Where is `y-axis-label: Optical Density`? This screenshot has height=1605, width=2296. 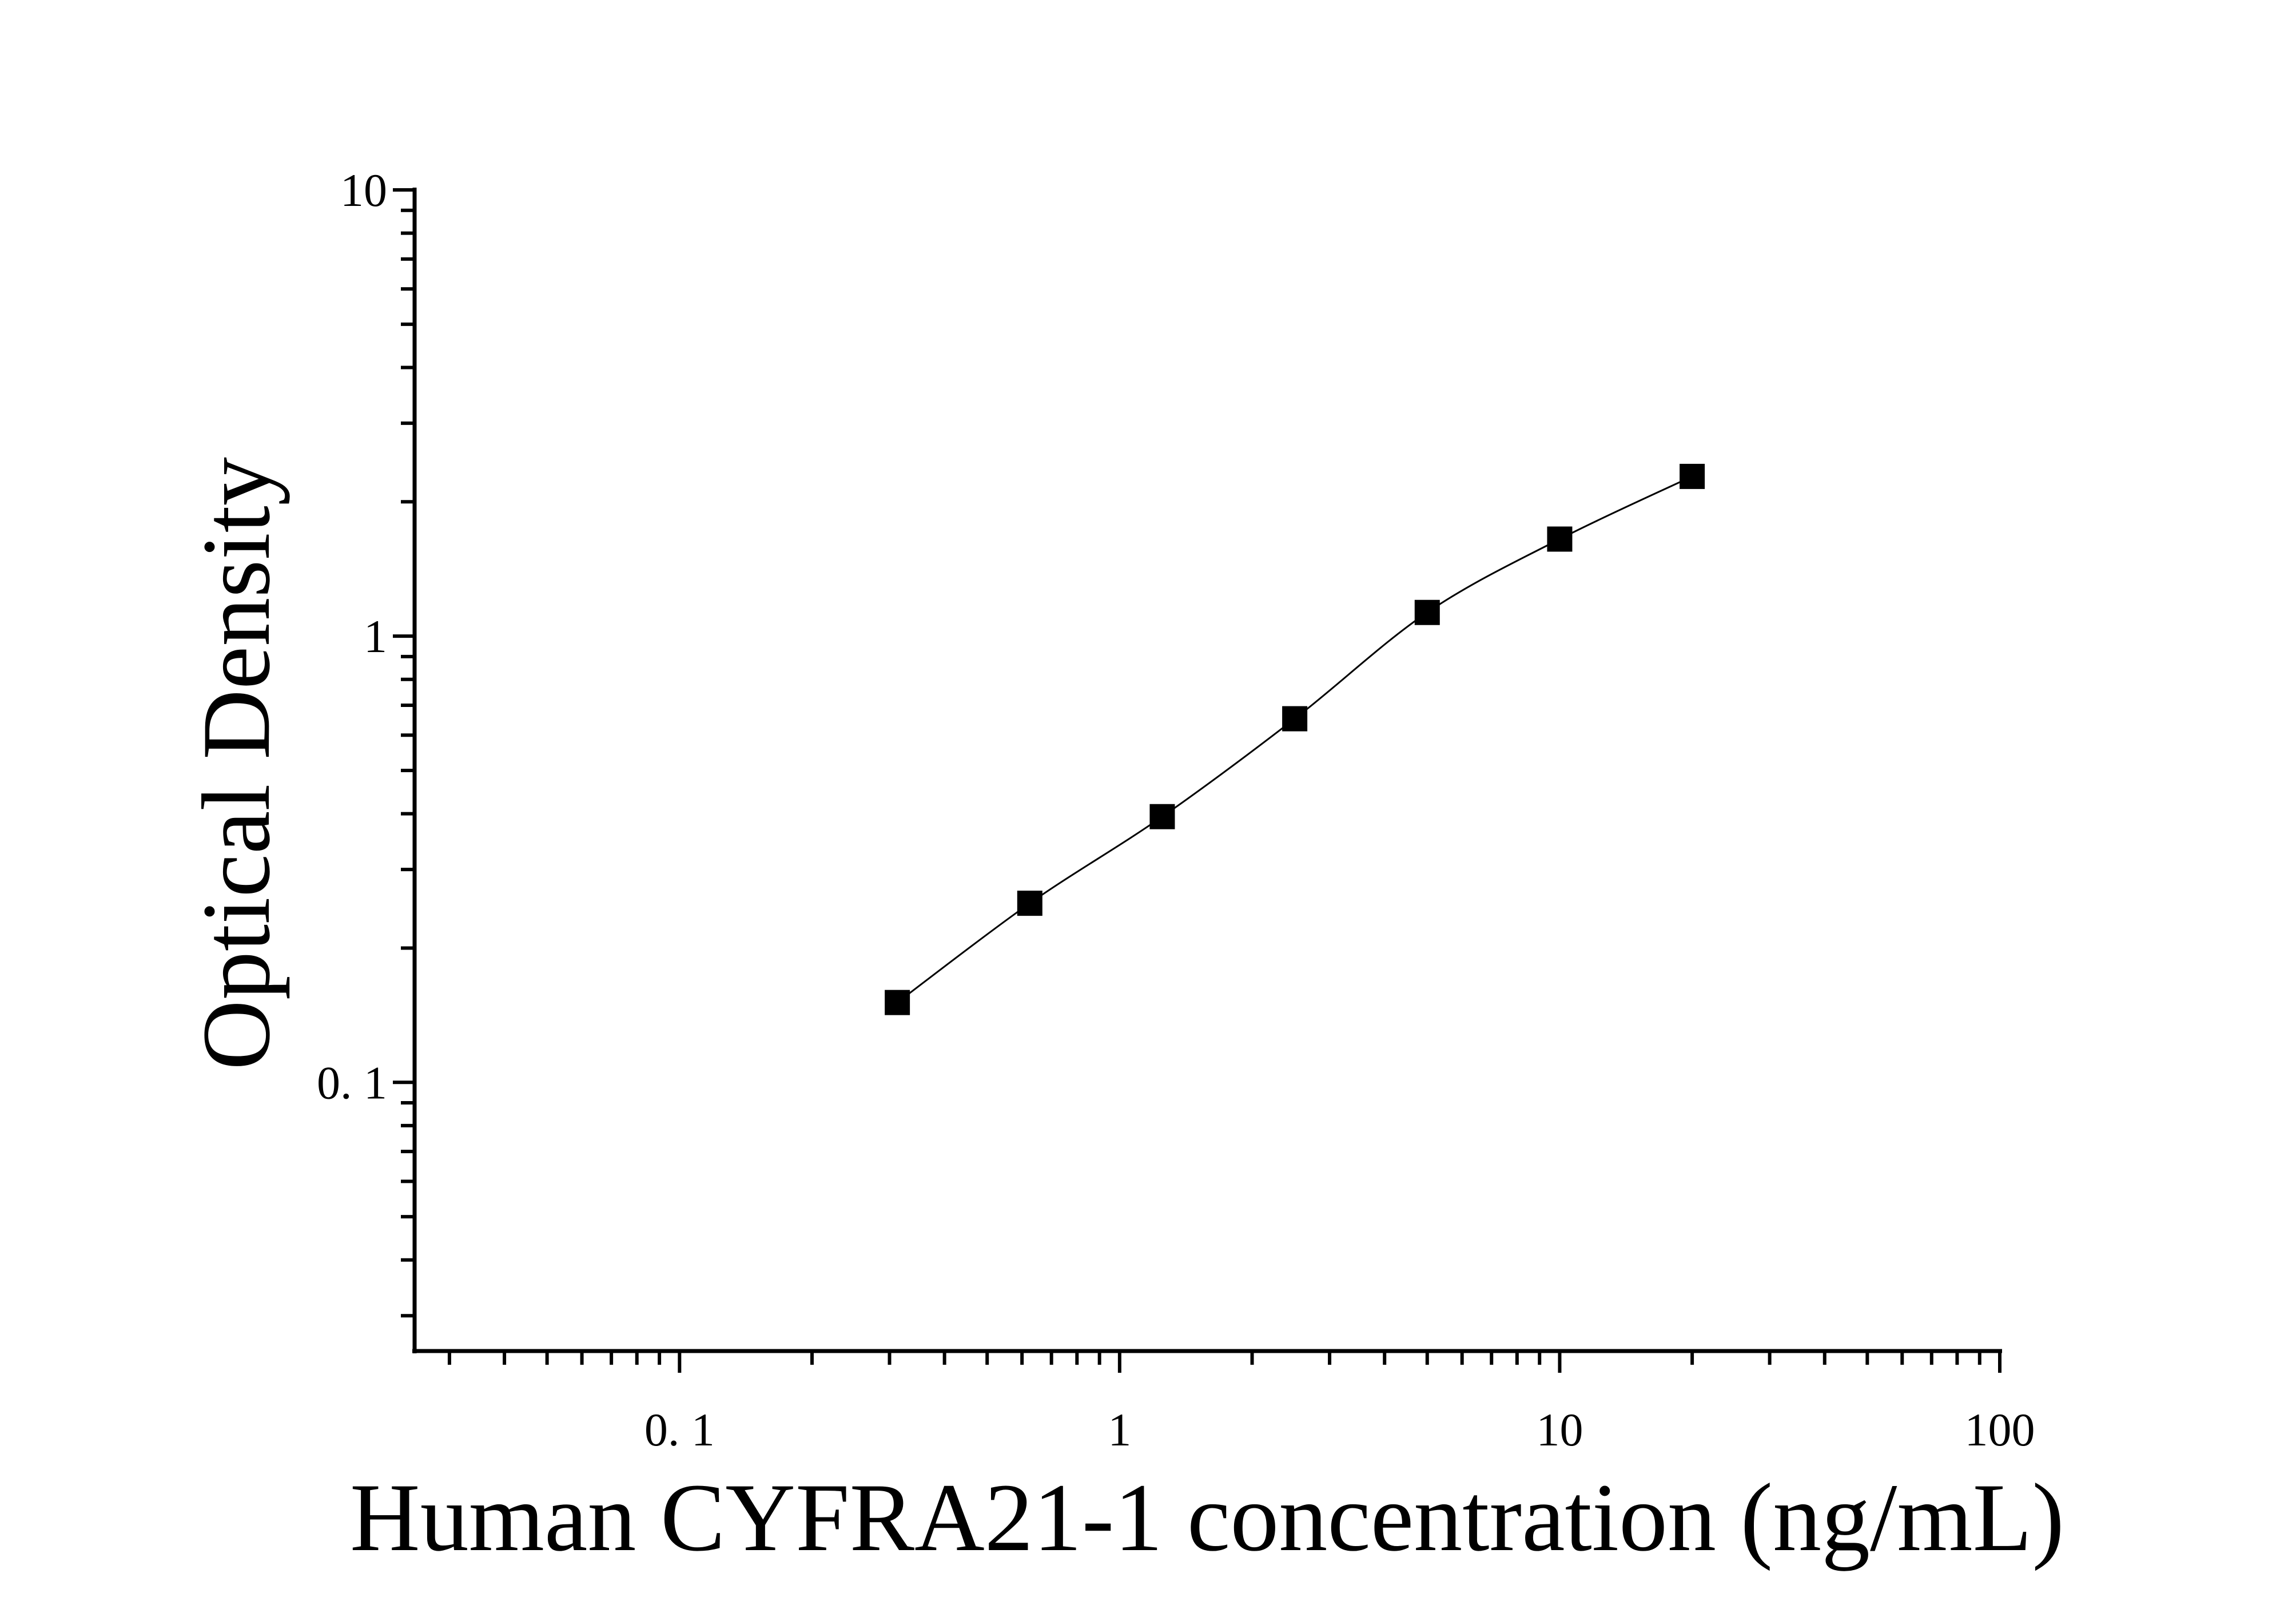
y-axis-label: Optical Density is located at coordinates (236, 763).